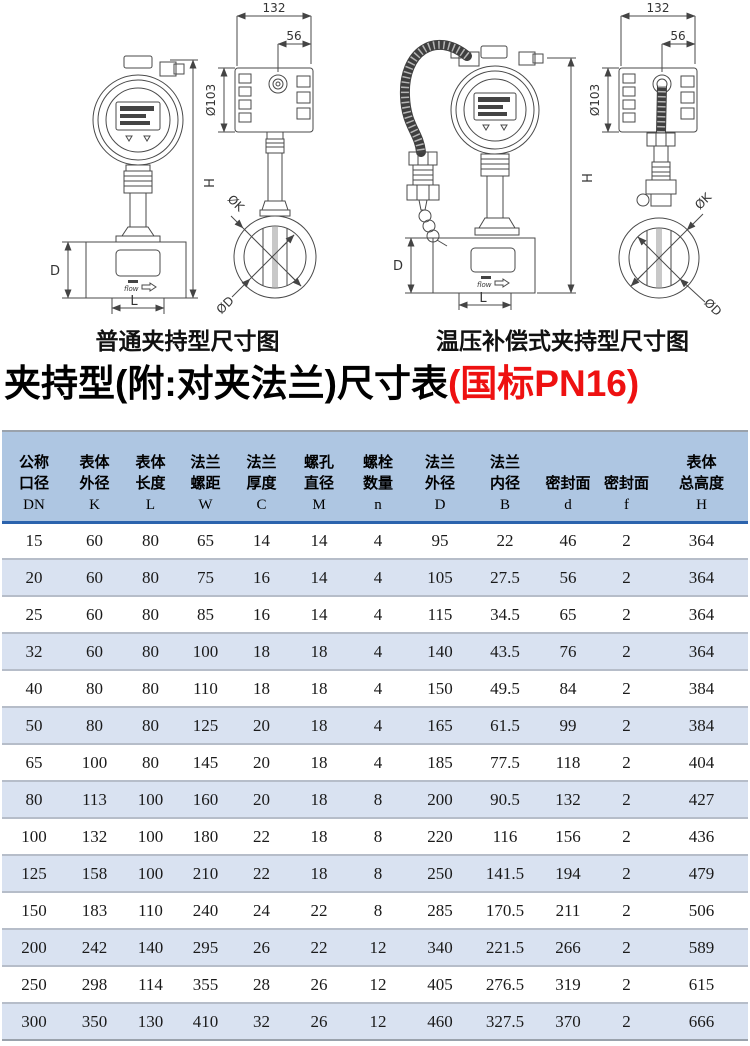 Image resolution: width=750 pixels, height=1046 pixels. I want to click on table-row-dn-65: 65 100 80 145 20 18 4 185 77.5 118 2 404, so click(375, 762).